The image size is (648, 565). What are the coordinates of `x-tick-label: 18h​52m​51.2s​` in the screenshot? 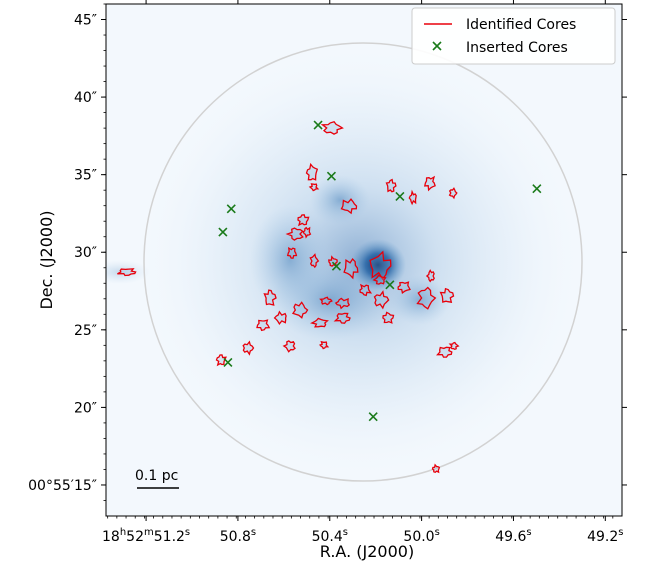 It's located at (146, 536).